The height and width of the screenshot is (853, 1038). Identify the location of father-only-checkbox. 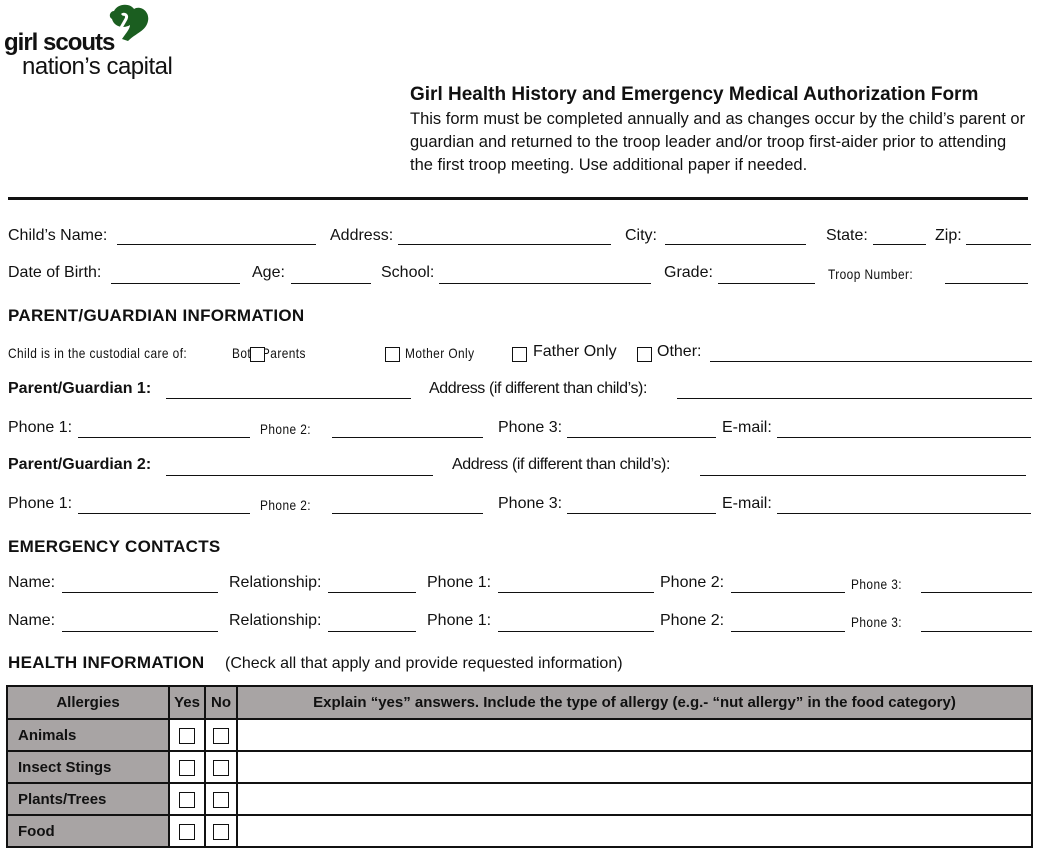
(519, 354).